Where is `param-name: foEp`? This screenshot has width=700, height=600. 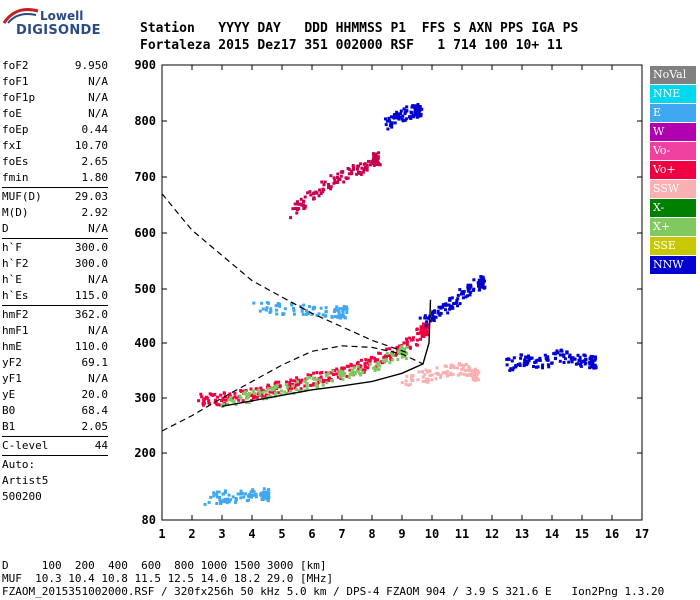 param-name: foEp is located at coordinates (15, 129).